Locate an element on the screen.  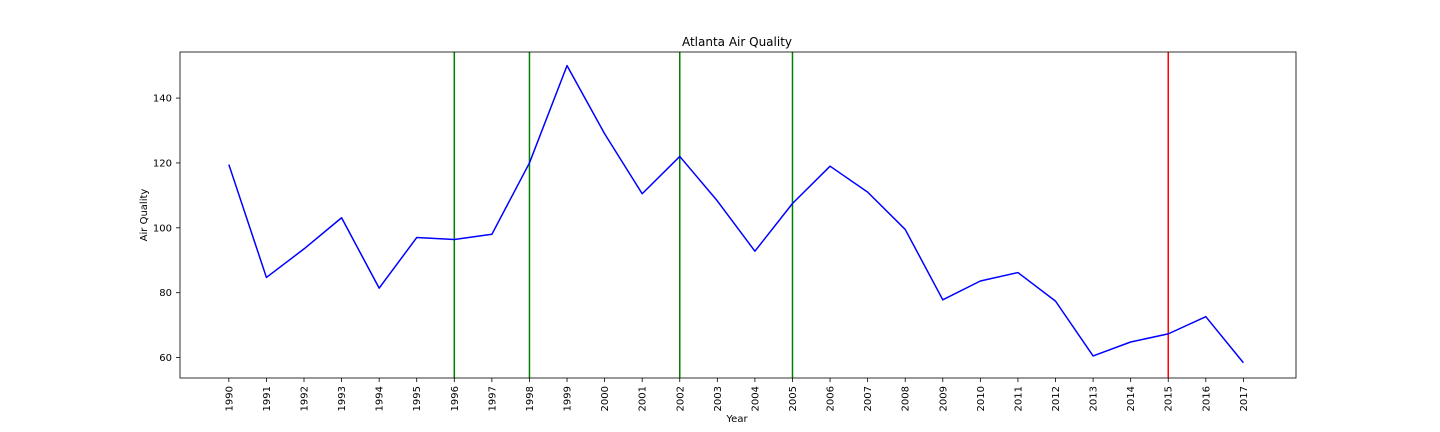
x-tick-label: 2000 is located at coordinates (605, 398).